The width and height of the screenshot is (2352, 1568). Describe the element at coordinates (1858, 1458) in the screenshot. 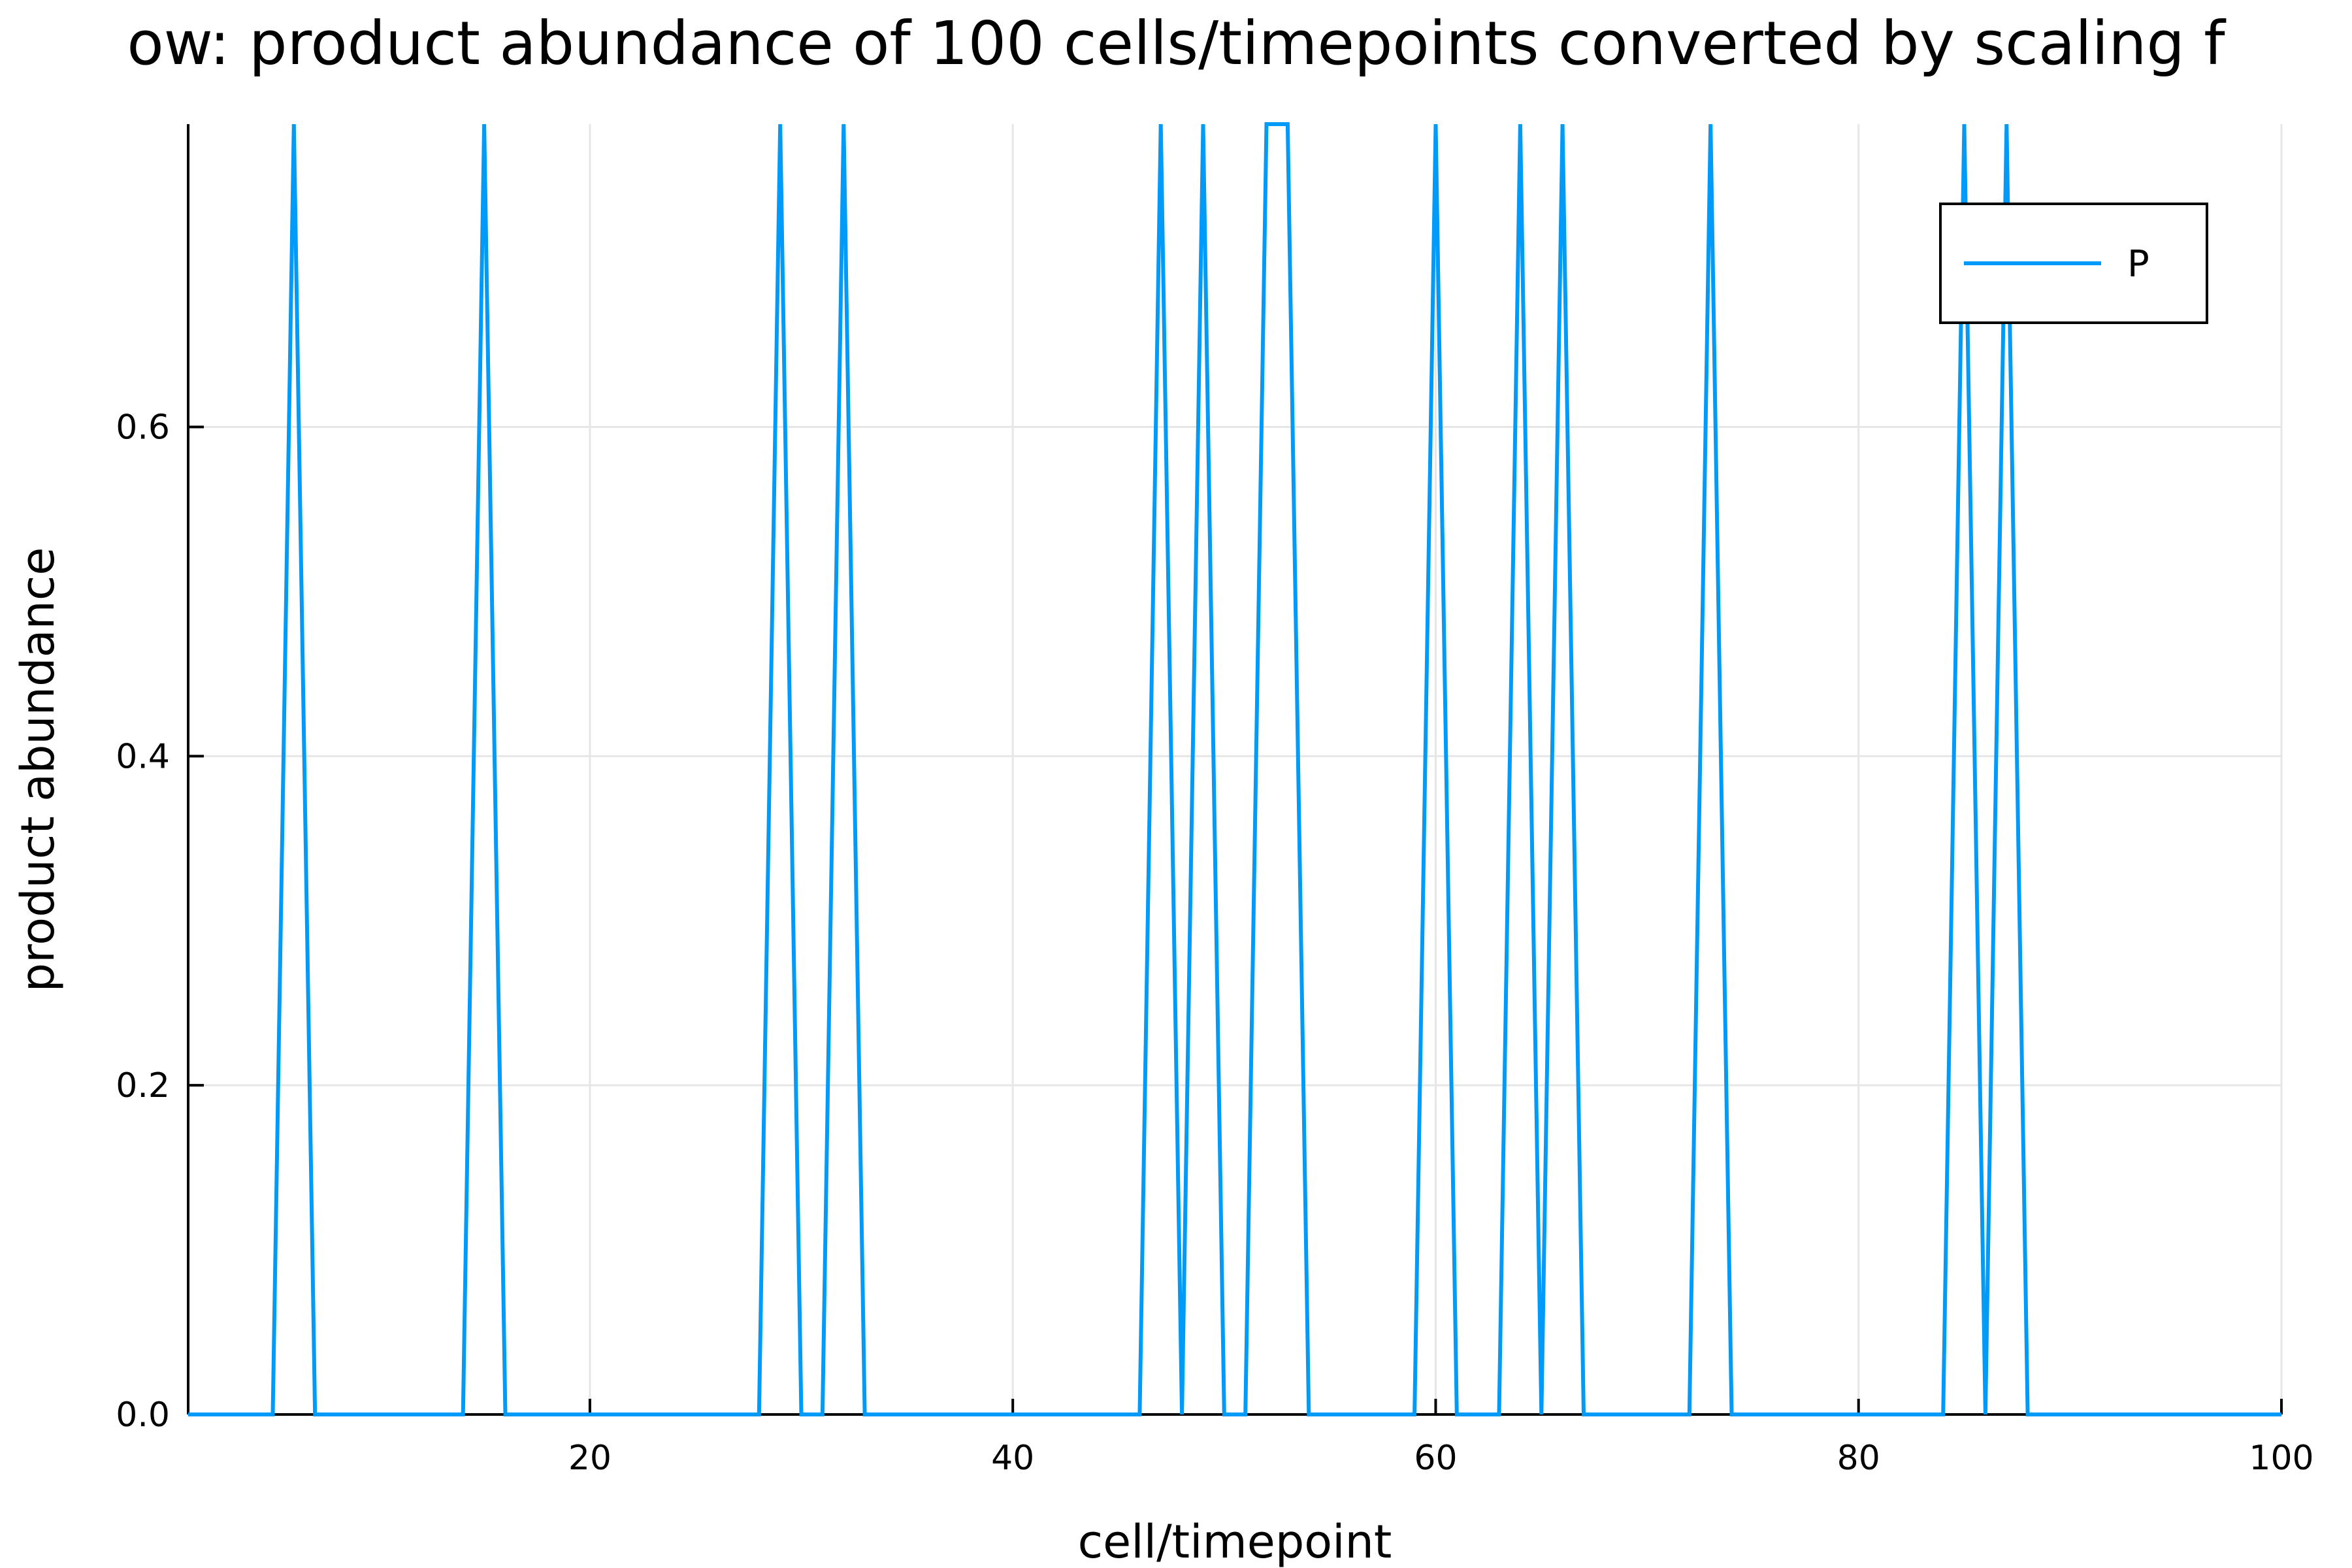

I see `x-tick-label: 80` at that location.